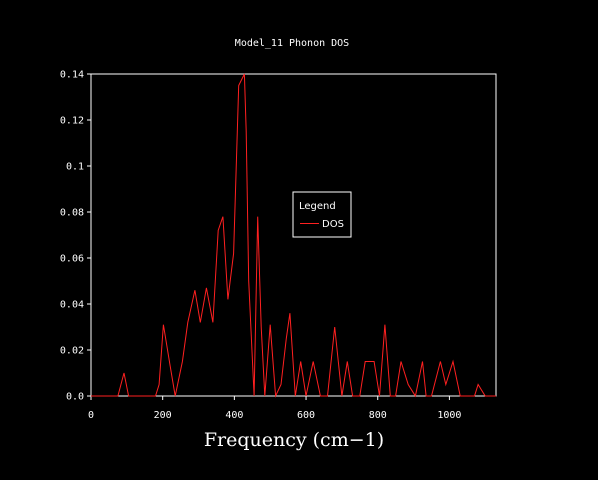 The height and width of the screenshot is (480, 598). Describe the element at coordinates (378, 415) in the screenshot. I see `x-tick-label: 800` at that location.